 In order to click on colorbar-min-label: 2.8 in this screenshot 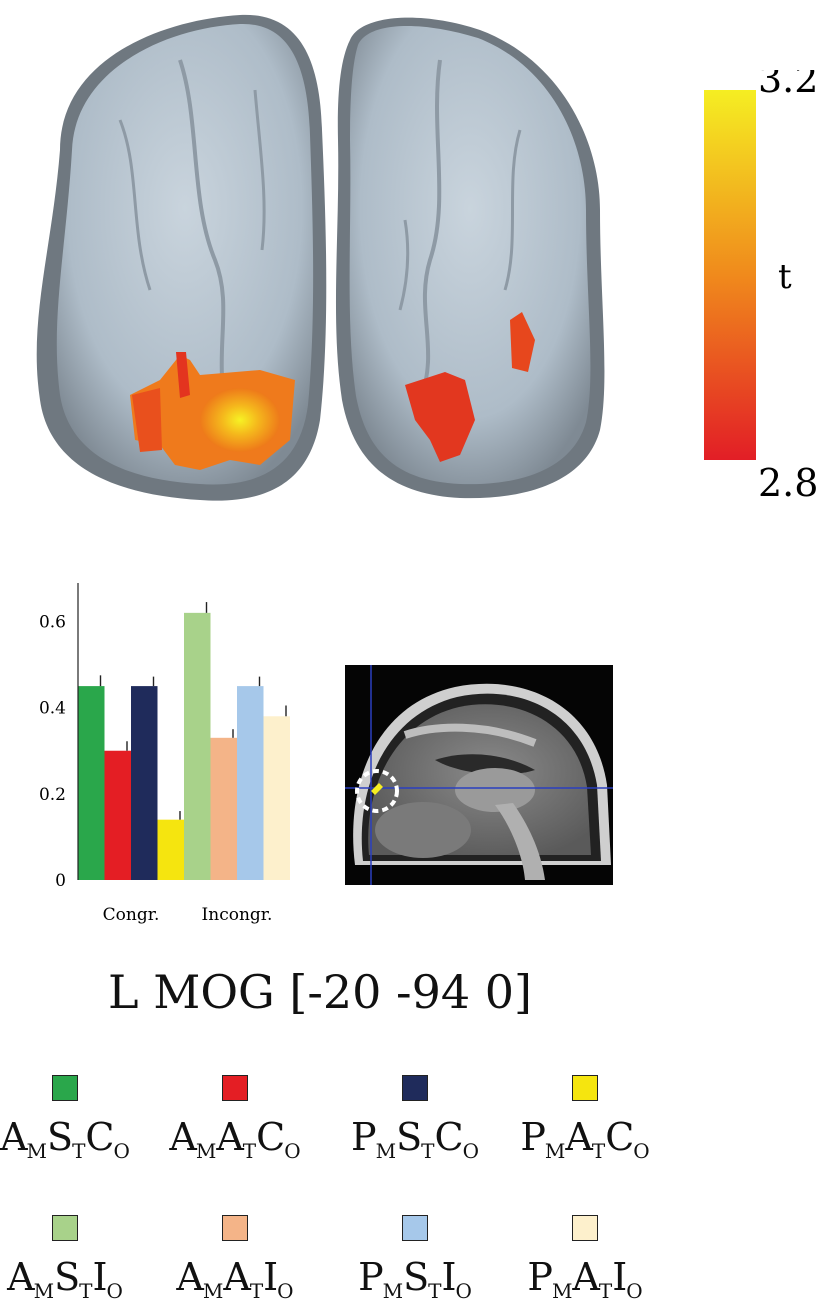, I will do `click(788, 483)`.